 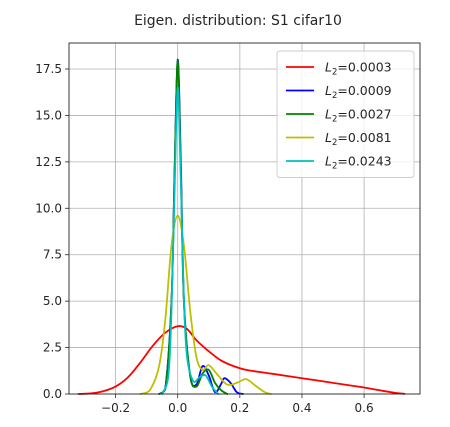 I want to click on legend-label-value: =0.0027, so click(x=364, y=114).